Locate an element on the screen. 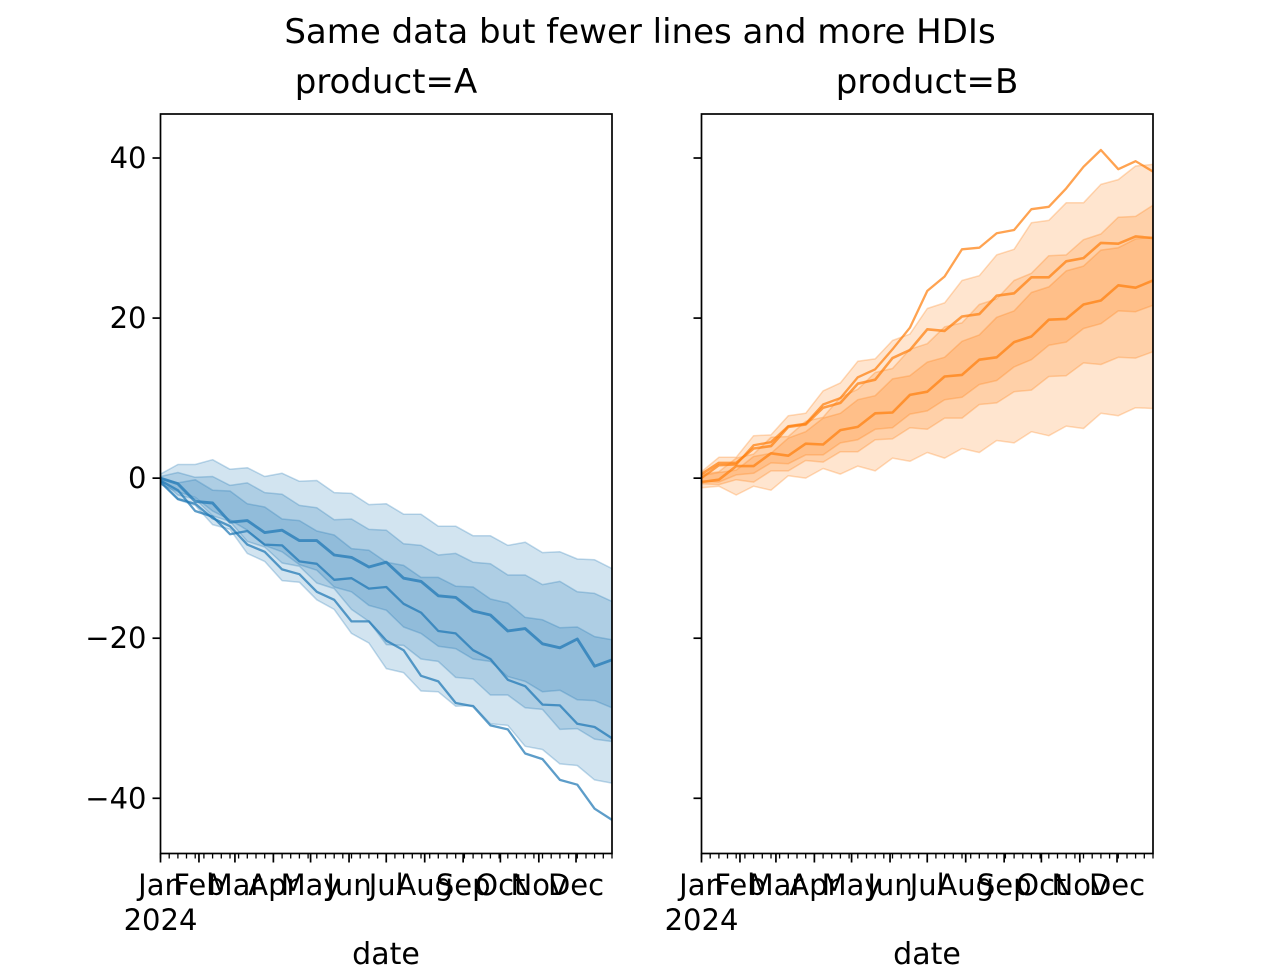  y-tick-label: 40 is located at coordinates (128, 158).